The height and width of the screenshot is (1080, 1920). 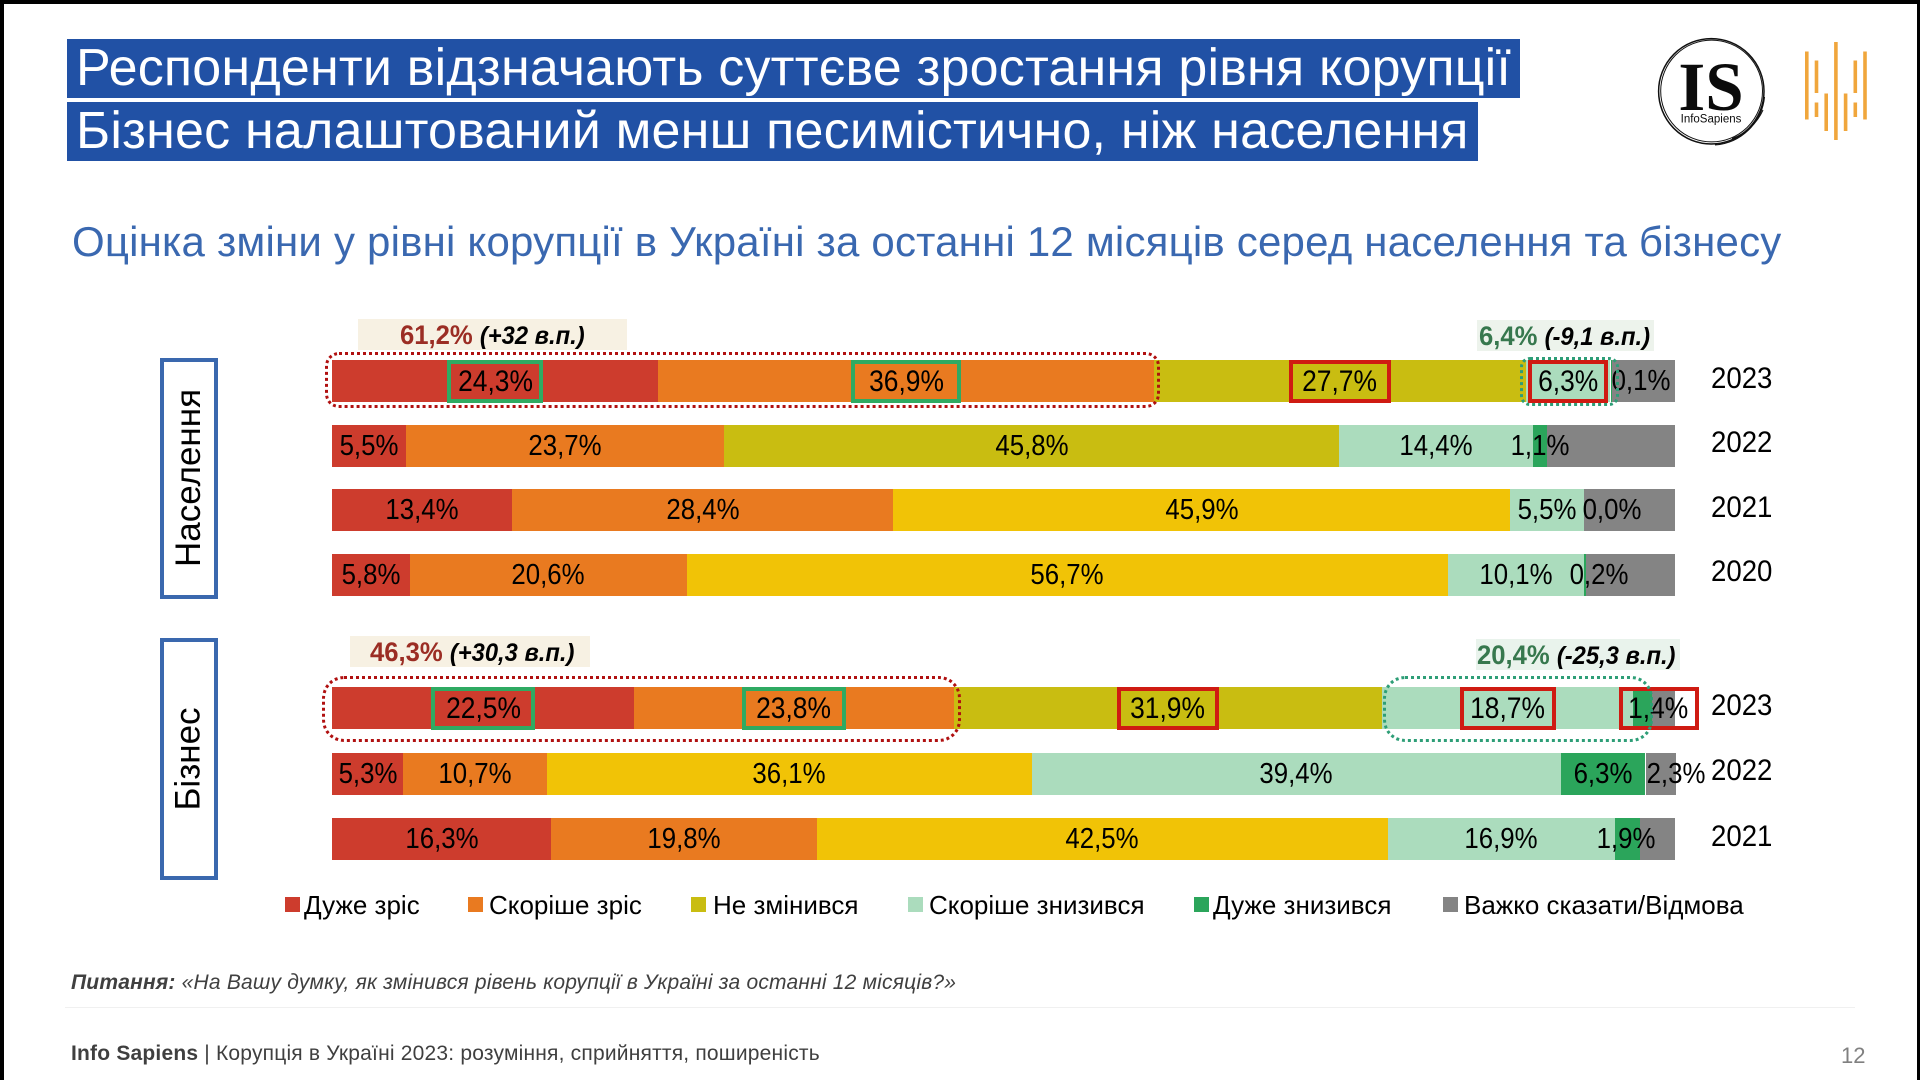 I want to click on svg-text: IS, so click(x=1710, y=87).